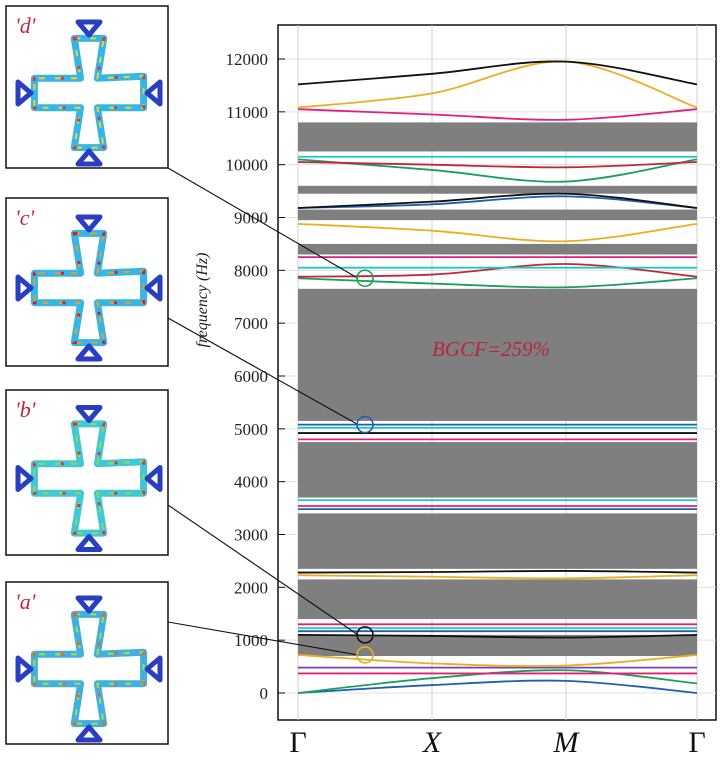 This screenshot has width=726, height=761. Describe the element at coordinates (432, 742) in the screenshot. I see `x-tick-label-1: X` at that location.